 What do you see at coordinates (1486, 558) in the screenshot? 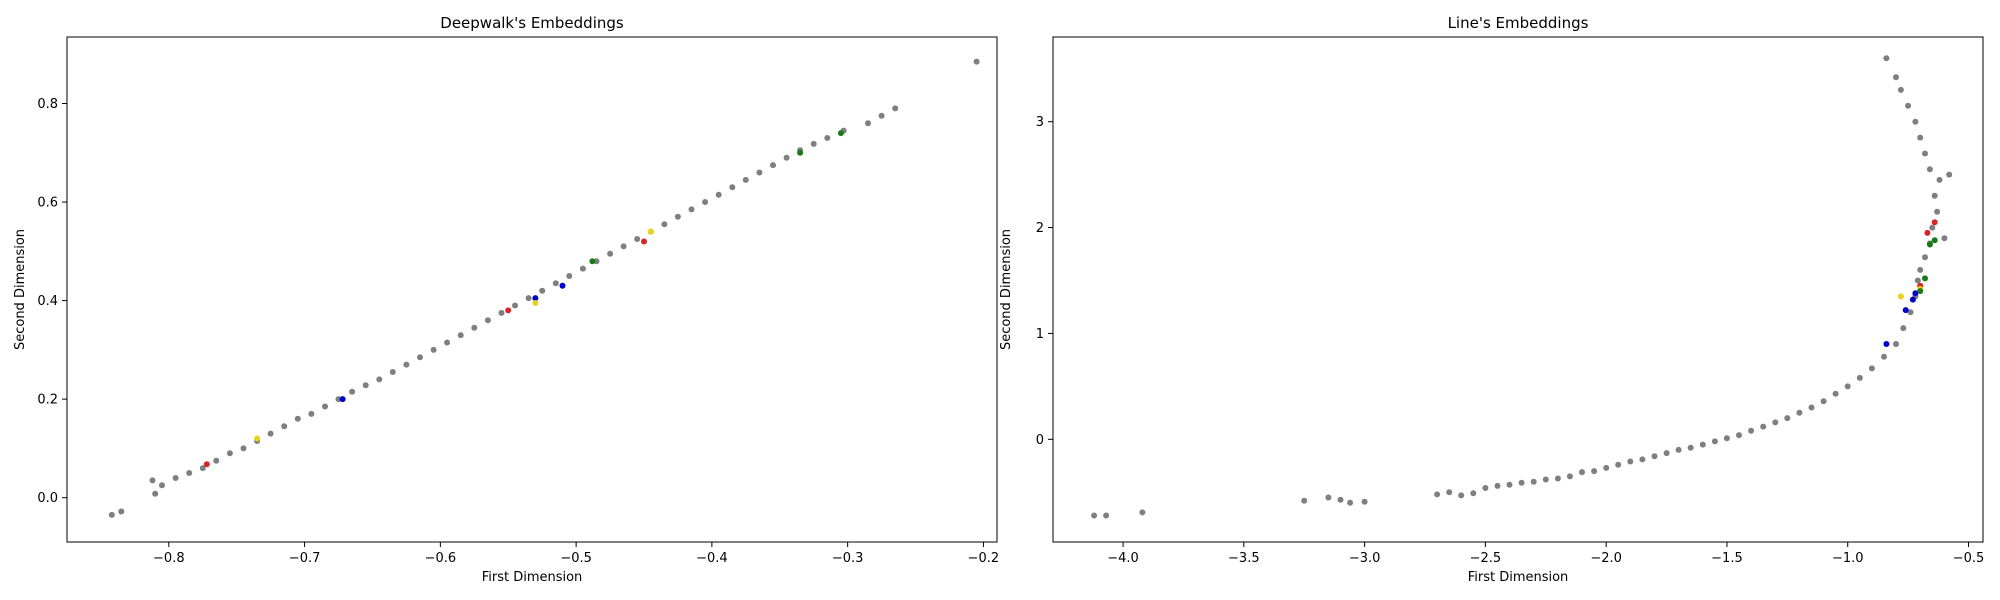
I see `x-tick-label: −2.5` at bounding box center [1486, 558].